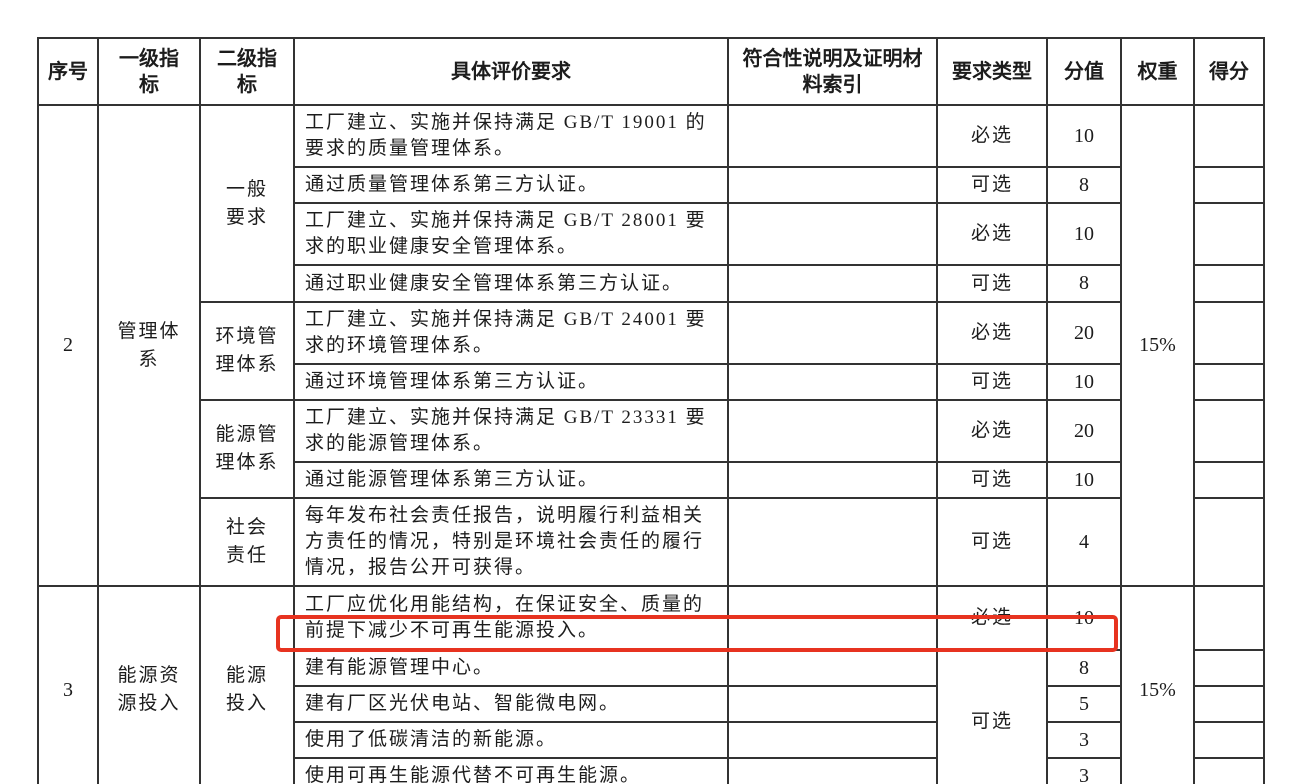  I want to click on score-value-cell: 5, so click(1084, 704).